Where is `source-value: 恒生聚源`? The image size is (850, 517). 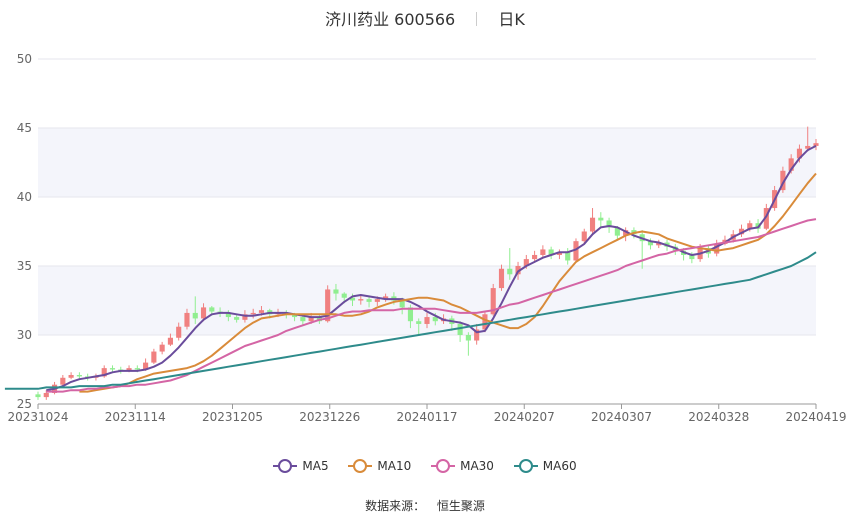
source-value: 恒生聚源 is located at coordinates (460, 506).